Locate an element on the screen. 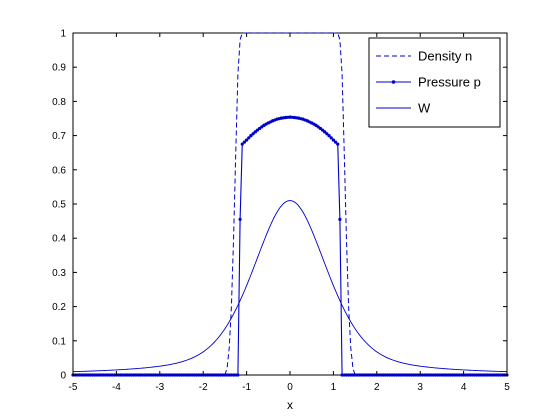 The height and width of the screenshot is (420, 560). legend-marker is located at coordinates (393, 82).